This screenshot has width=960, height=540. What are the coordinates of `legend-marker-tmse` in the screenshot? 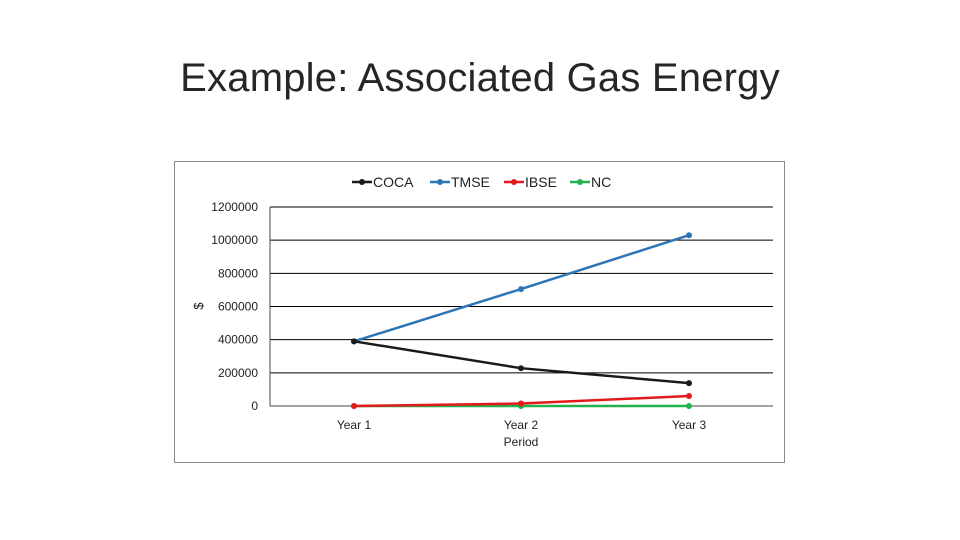 It's located at (440, 182).